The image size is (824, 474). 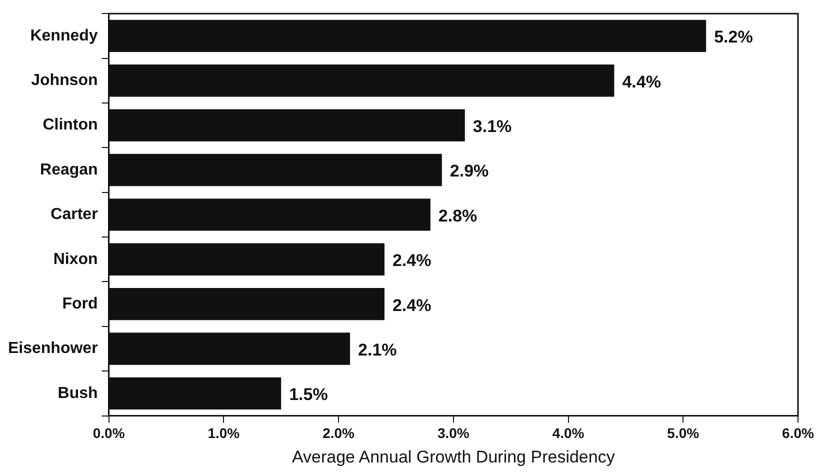 I want to click on y-tick-label: Clinton, so click(x=70, y=125).